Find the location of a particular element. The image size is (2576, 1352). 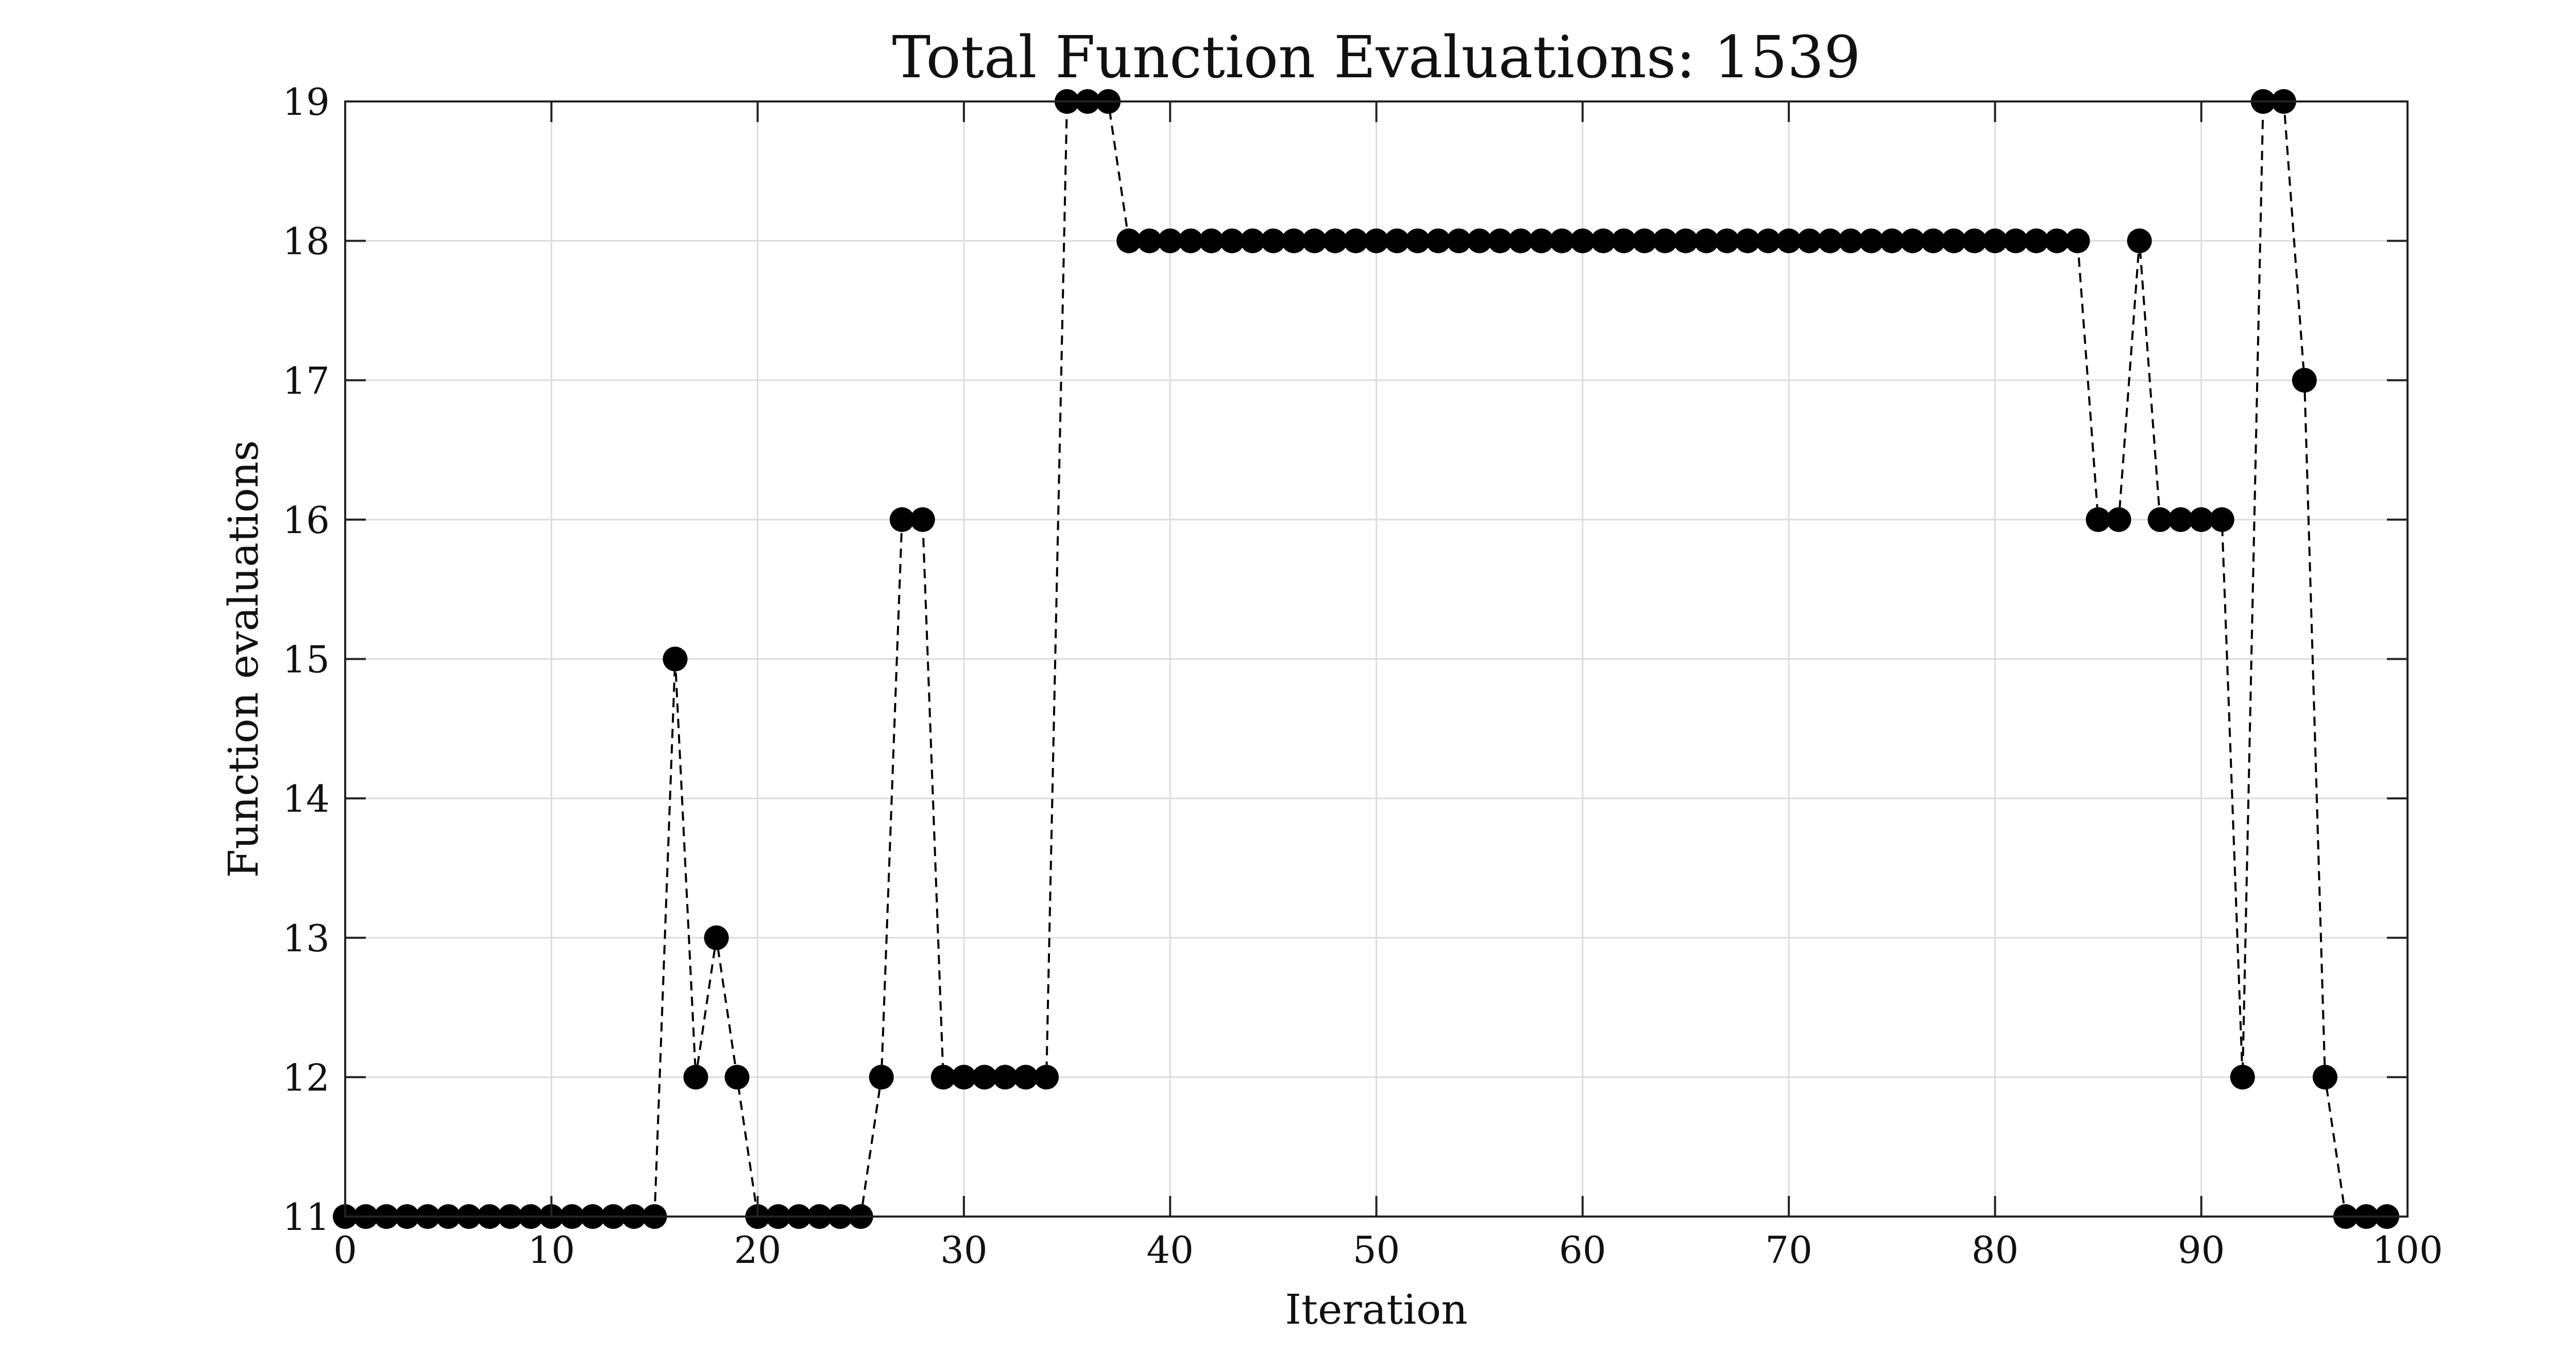

x-tick-label: 10 is located at coordinates (551, 1250).